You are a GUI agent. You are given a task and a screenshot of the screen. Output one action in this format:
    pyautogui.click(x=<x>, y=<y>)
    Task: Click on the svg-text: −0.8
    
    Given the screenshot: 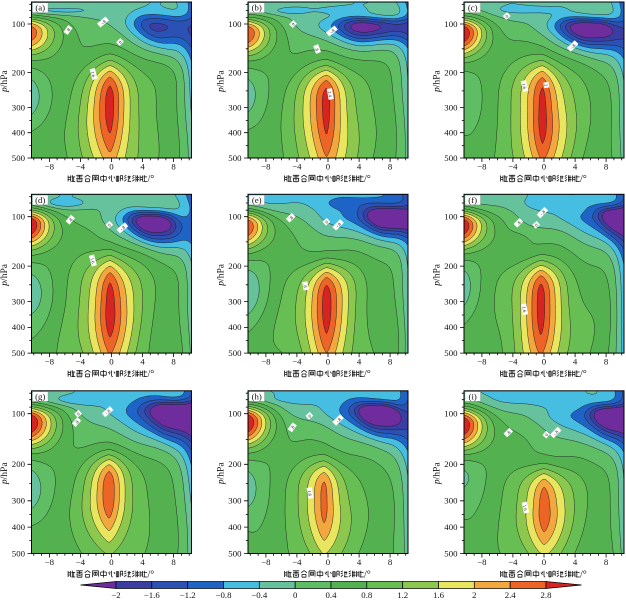 What is the action you would take?
    pyautogui.click(x=224, y=595)
    